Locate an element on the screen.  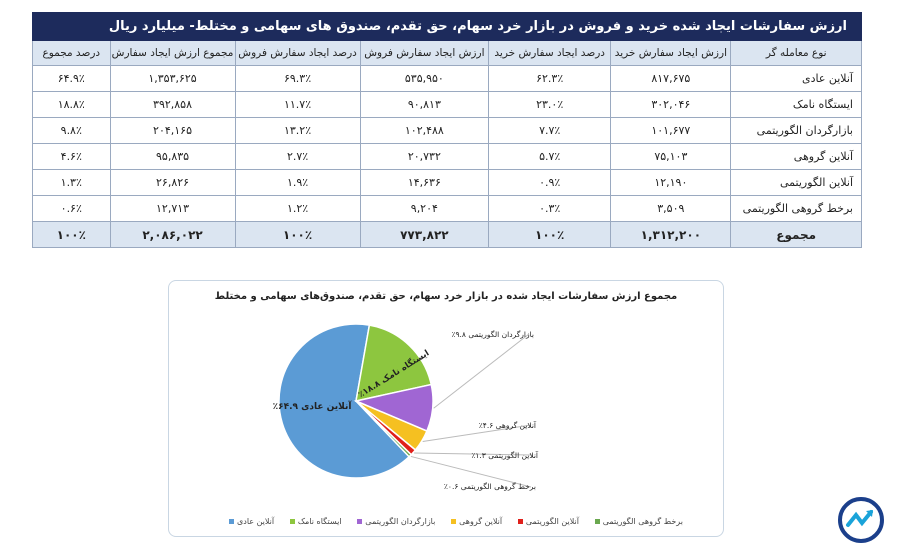
data-label: برخط گروهی الگوریتمی ۰.۶٪ is located at coordinates (490, 486).